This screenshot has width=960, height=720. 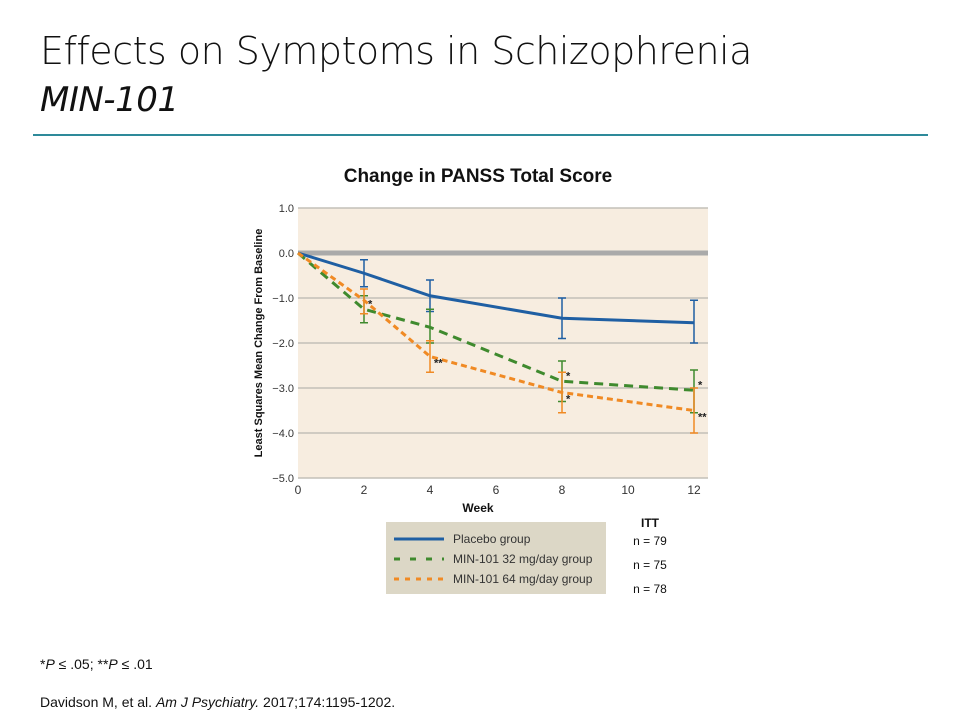 What do you see at coordinates (628, 490) in the screenshot?
I see `x-tick-label: 10` at bounding box center [628, 490].